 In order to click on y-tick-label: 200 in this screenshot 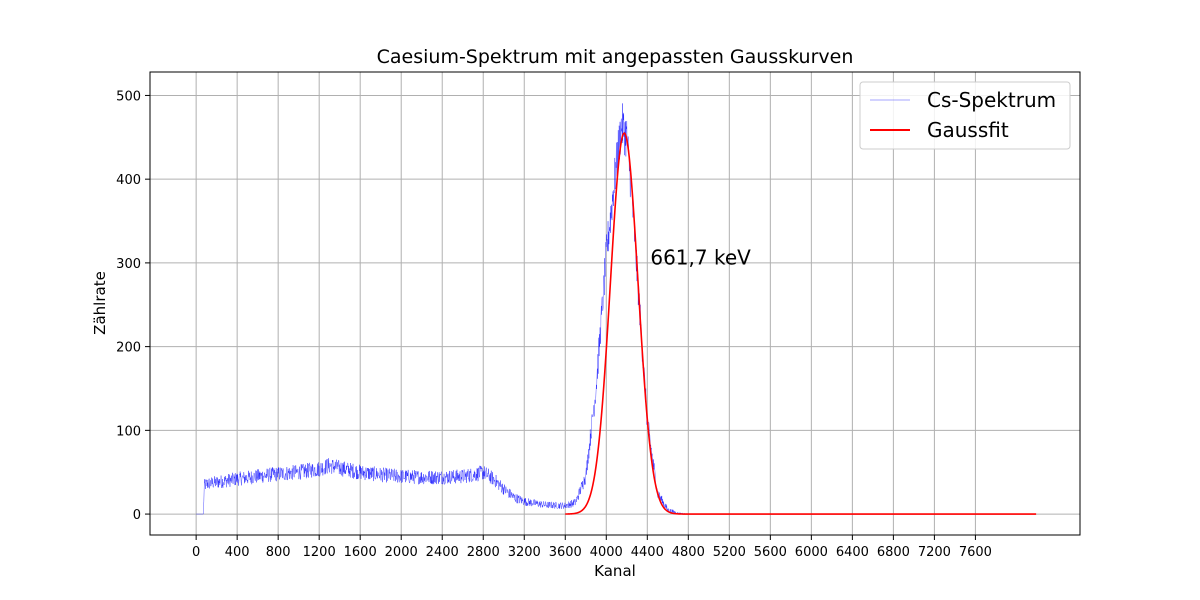, I will do `click(128, 348)`.